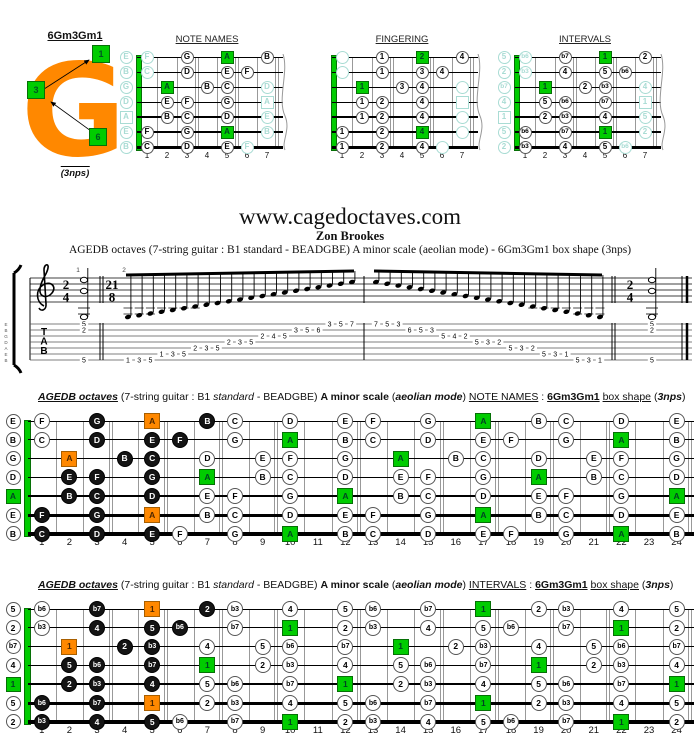 The width and height of the screenshot is (700, 746). Describe the element at coordinates (84, 360) in the screenshot. I see `tab-fret-number: 5` at that location.